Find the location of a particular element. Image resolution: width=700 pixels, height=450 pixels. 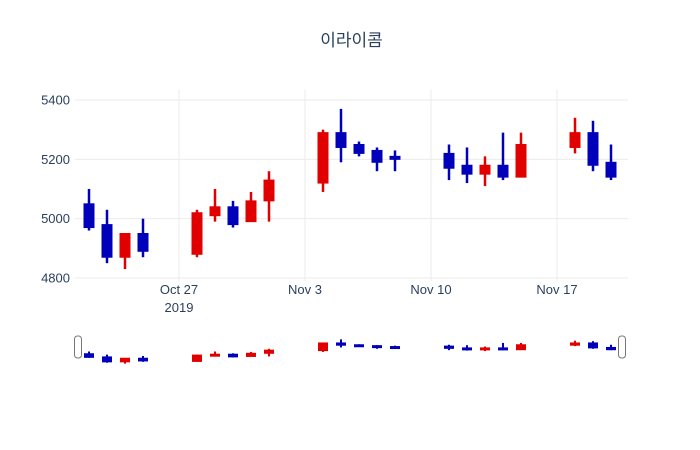

rangeslider-handle-right is located at coordinates (622, 347).